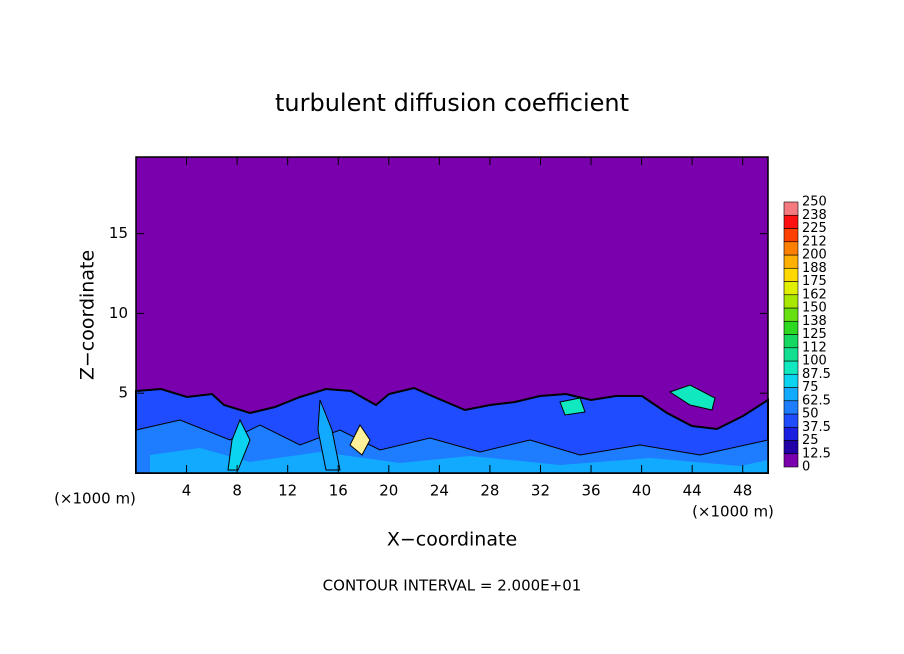 The width and height of the screenshot is (904, 654). I want to click on x-tick-label: 36, so click(590, 491).